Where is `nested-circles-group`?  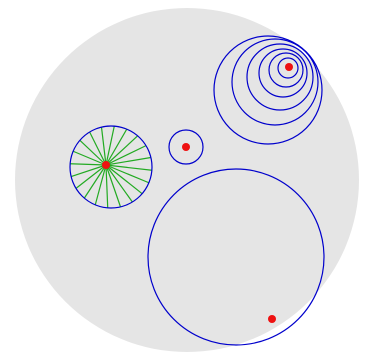 nested-circles-group is located at coordinates (268, 90).